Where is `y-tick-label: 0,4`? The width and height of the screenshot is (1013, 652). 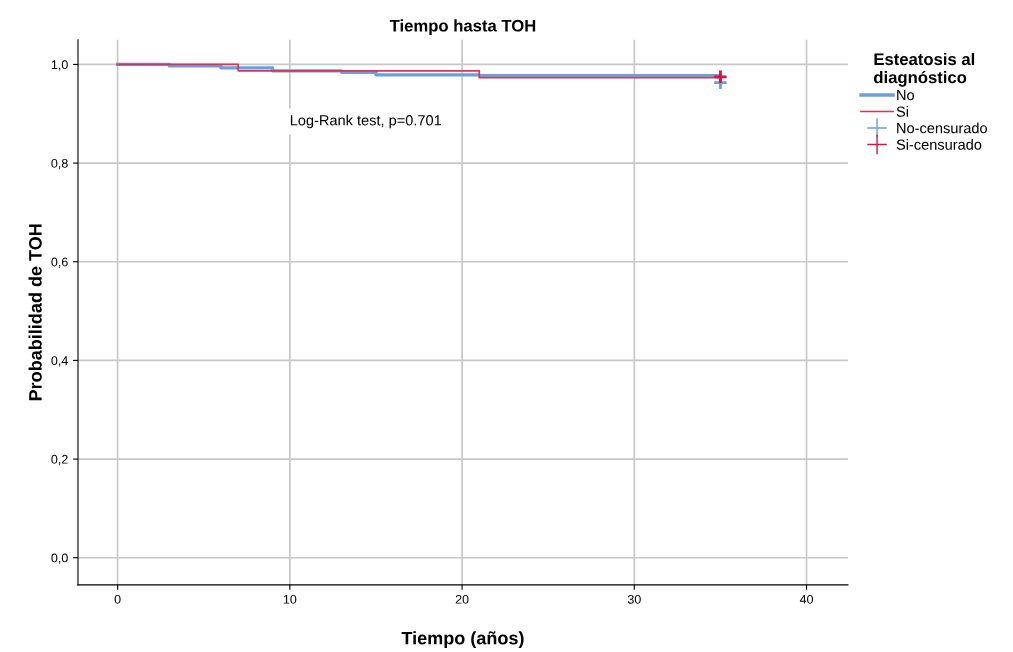
y-tick-label: 0,4 is located at coordinates (59, 361).